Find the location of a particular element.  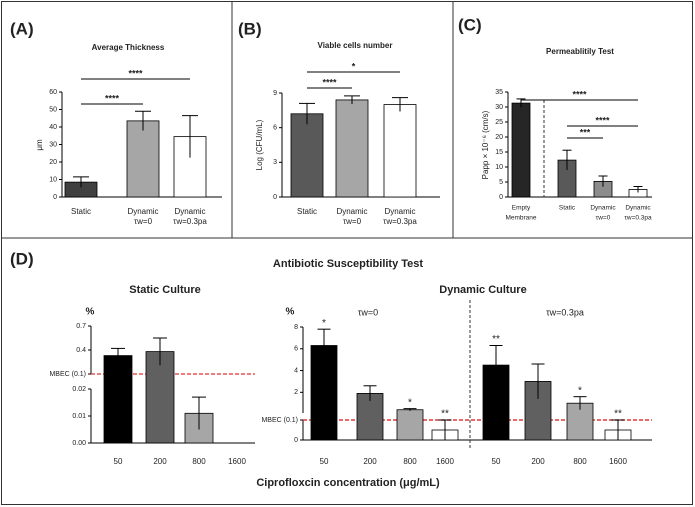

group-label: τw=0.3pa is located at coordinates (565, 312).